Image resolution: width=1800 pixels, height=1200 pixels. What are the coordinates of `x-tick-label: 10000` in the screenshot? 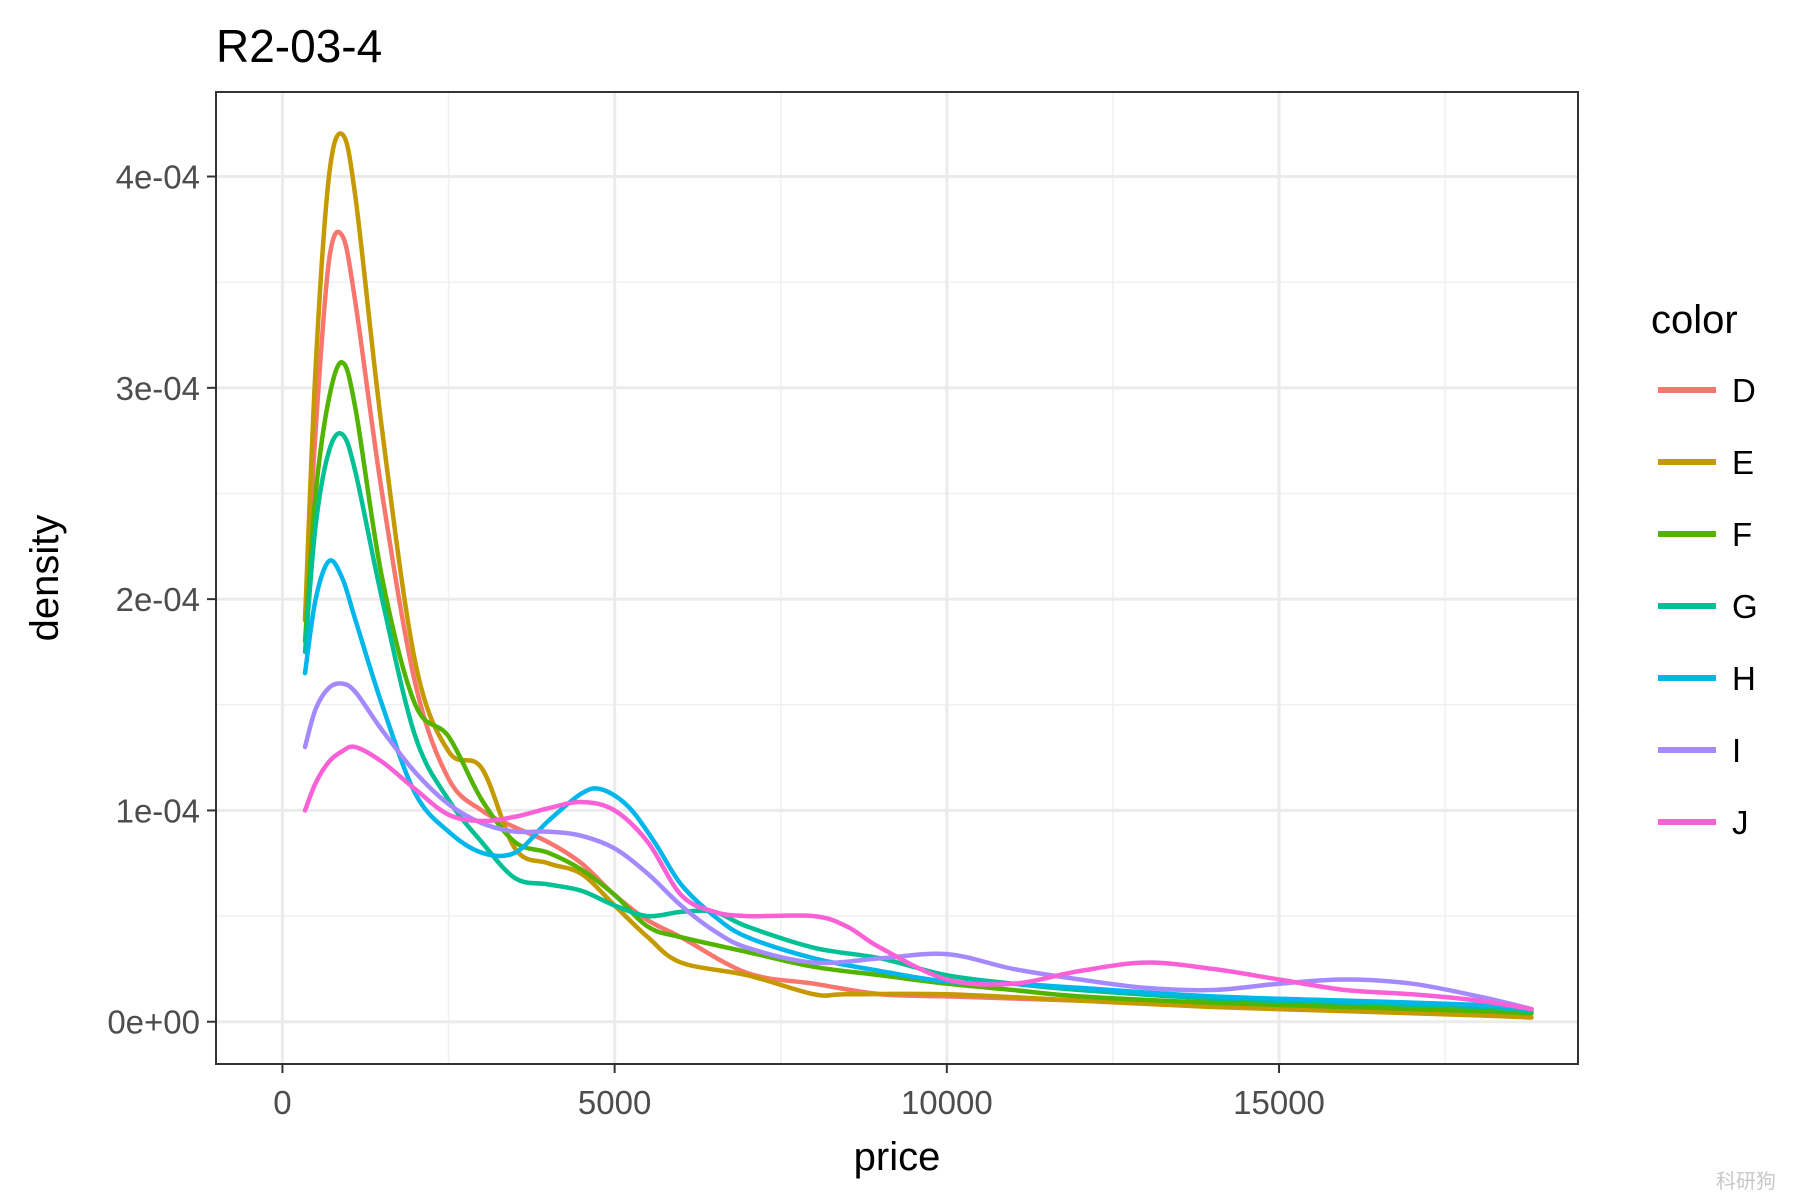 It's located at (947, 1102).